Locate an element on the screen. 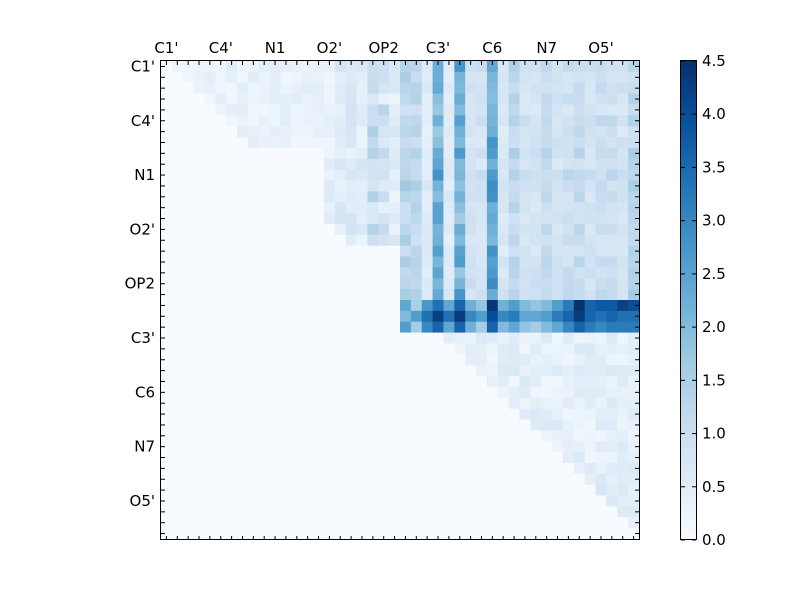 This screenshot has width=800, height=600. colorbar-tick-label: 4.0 is located at coordinates (714, 114).